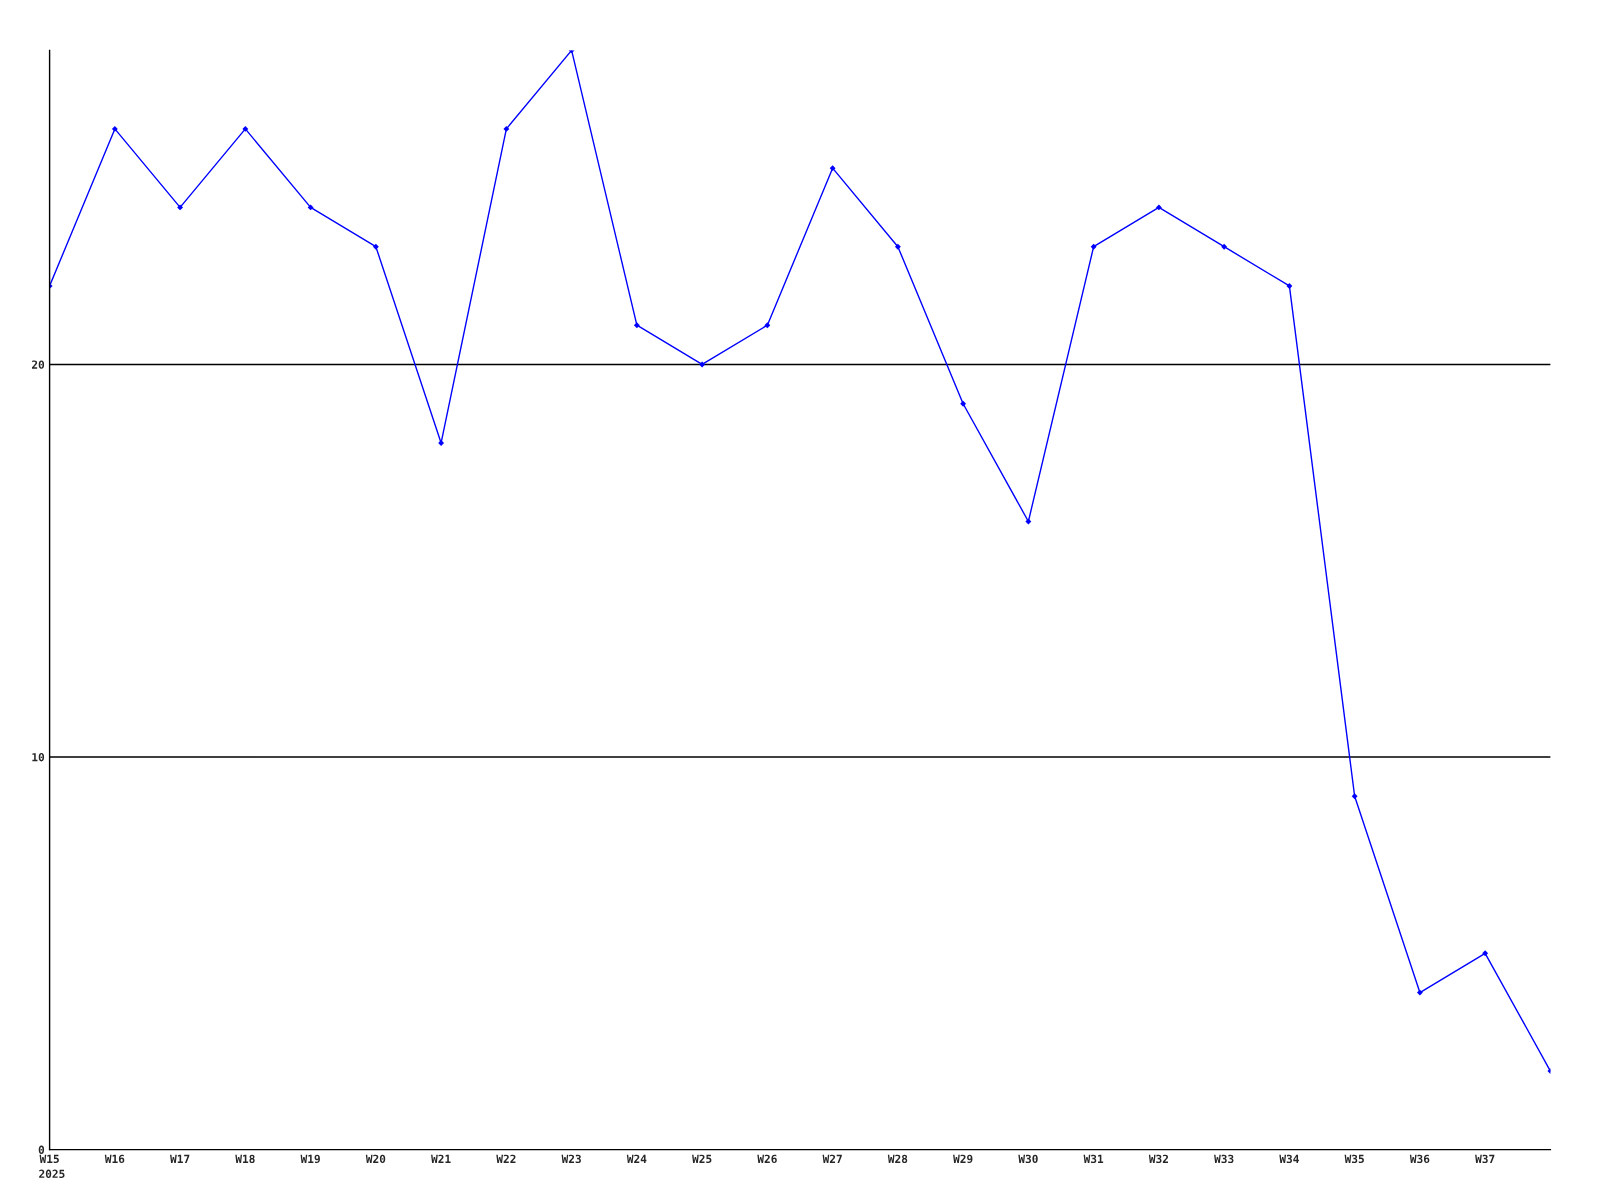  Describe the element at coordinates (1485, 1159) in the screenshot. I see `x-tick-label: W37` at that location.